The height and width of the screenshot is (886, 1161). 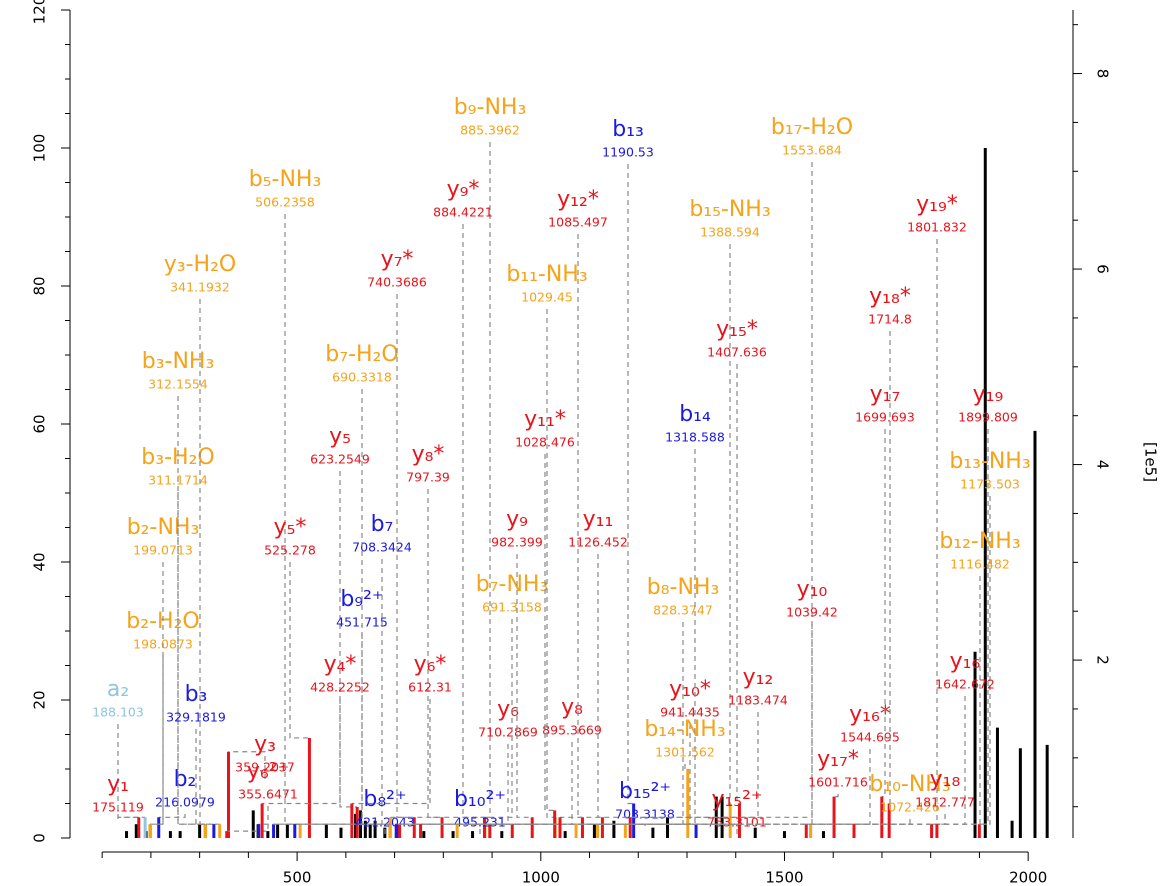 What do you see at coordinates (695, 414) in the screenshot?
I see `ion-label: b₁₄` at bounding box center [695, 414].